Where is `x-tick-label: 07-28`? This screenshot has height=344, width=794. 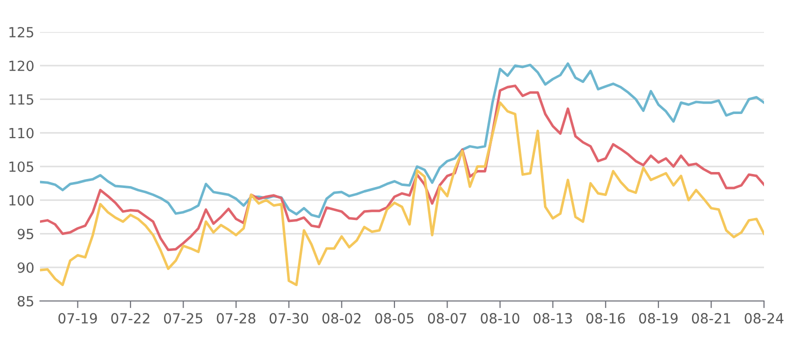 x-tick-label: 07-28 is located at coordinates (236, 318).